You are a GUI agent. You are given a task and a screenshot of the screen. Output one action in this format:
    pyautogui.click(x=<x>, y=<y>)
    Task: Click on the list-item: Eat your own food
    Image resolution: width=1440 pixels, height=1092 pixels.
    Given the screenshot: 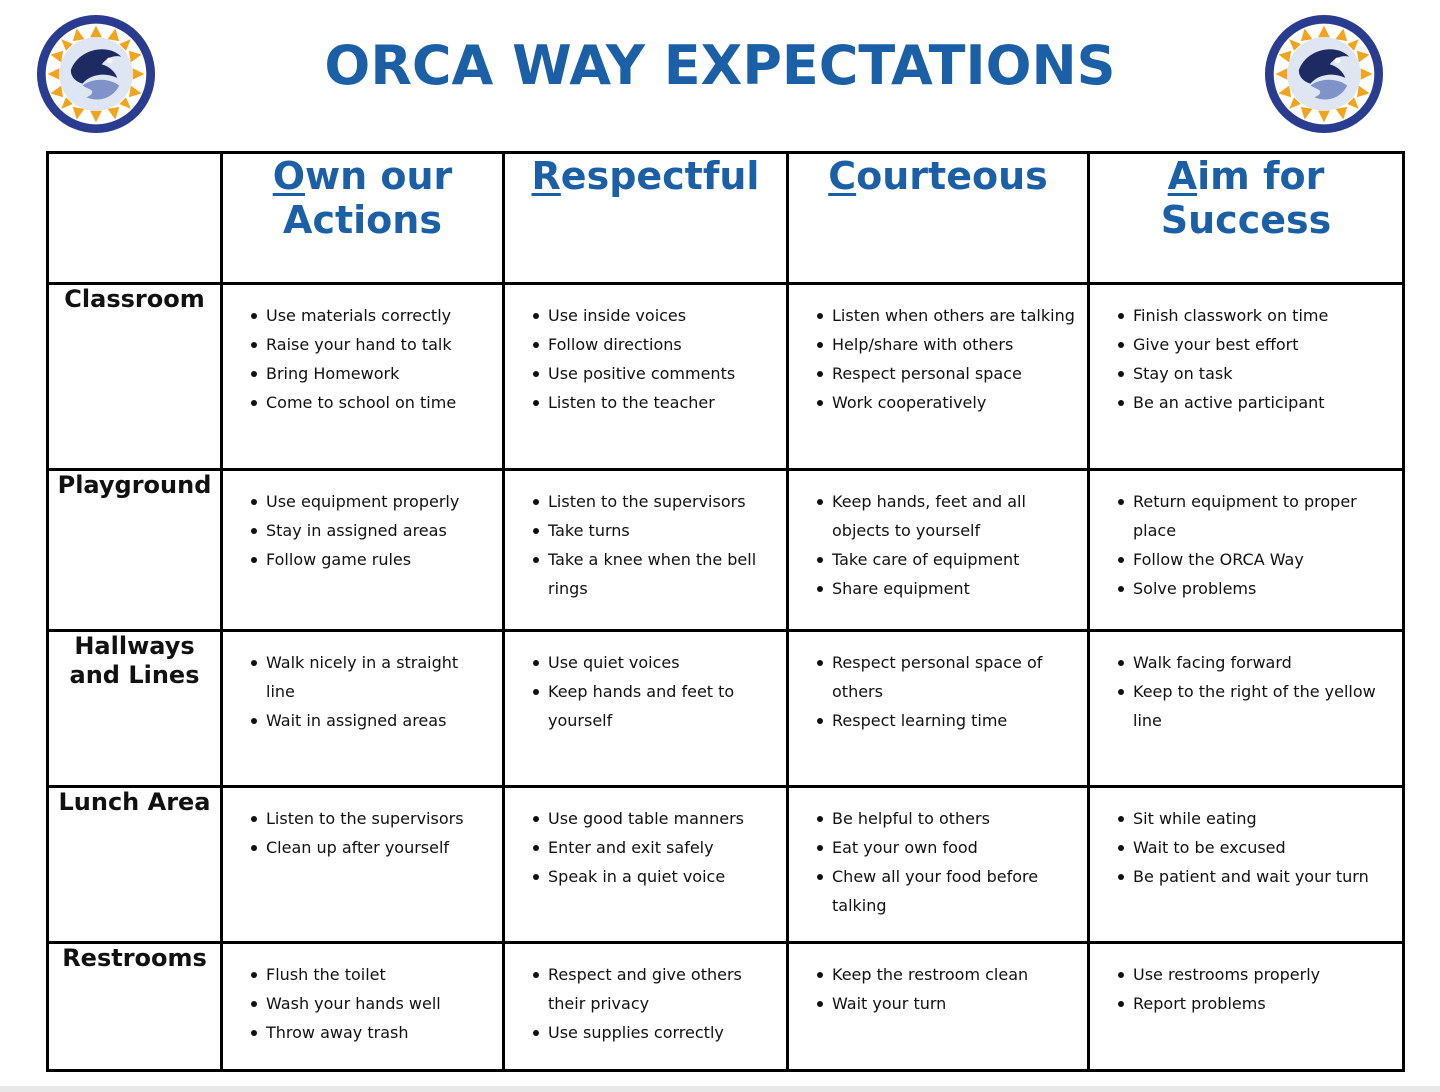 What is the action you would take?
    pyautogui.click(x=946, y=847)
    